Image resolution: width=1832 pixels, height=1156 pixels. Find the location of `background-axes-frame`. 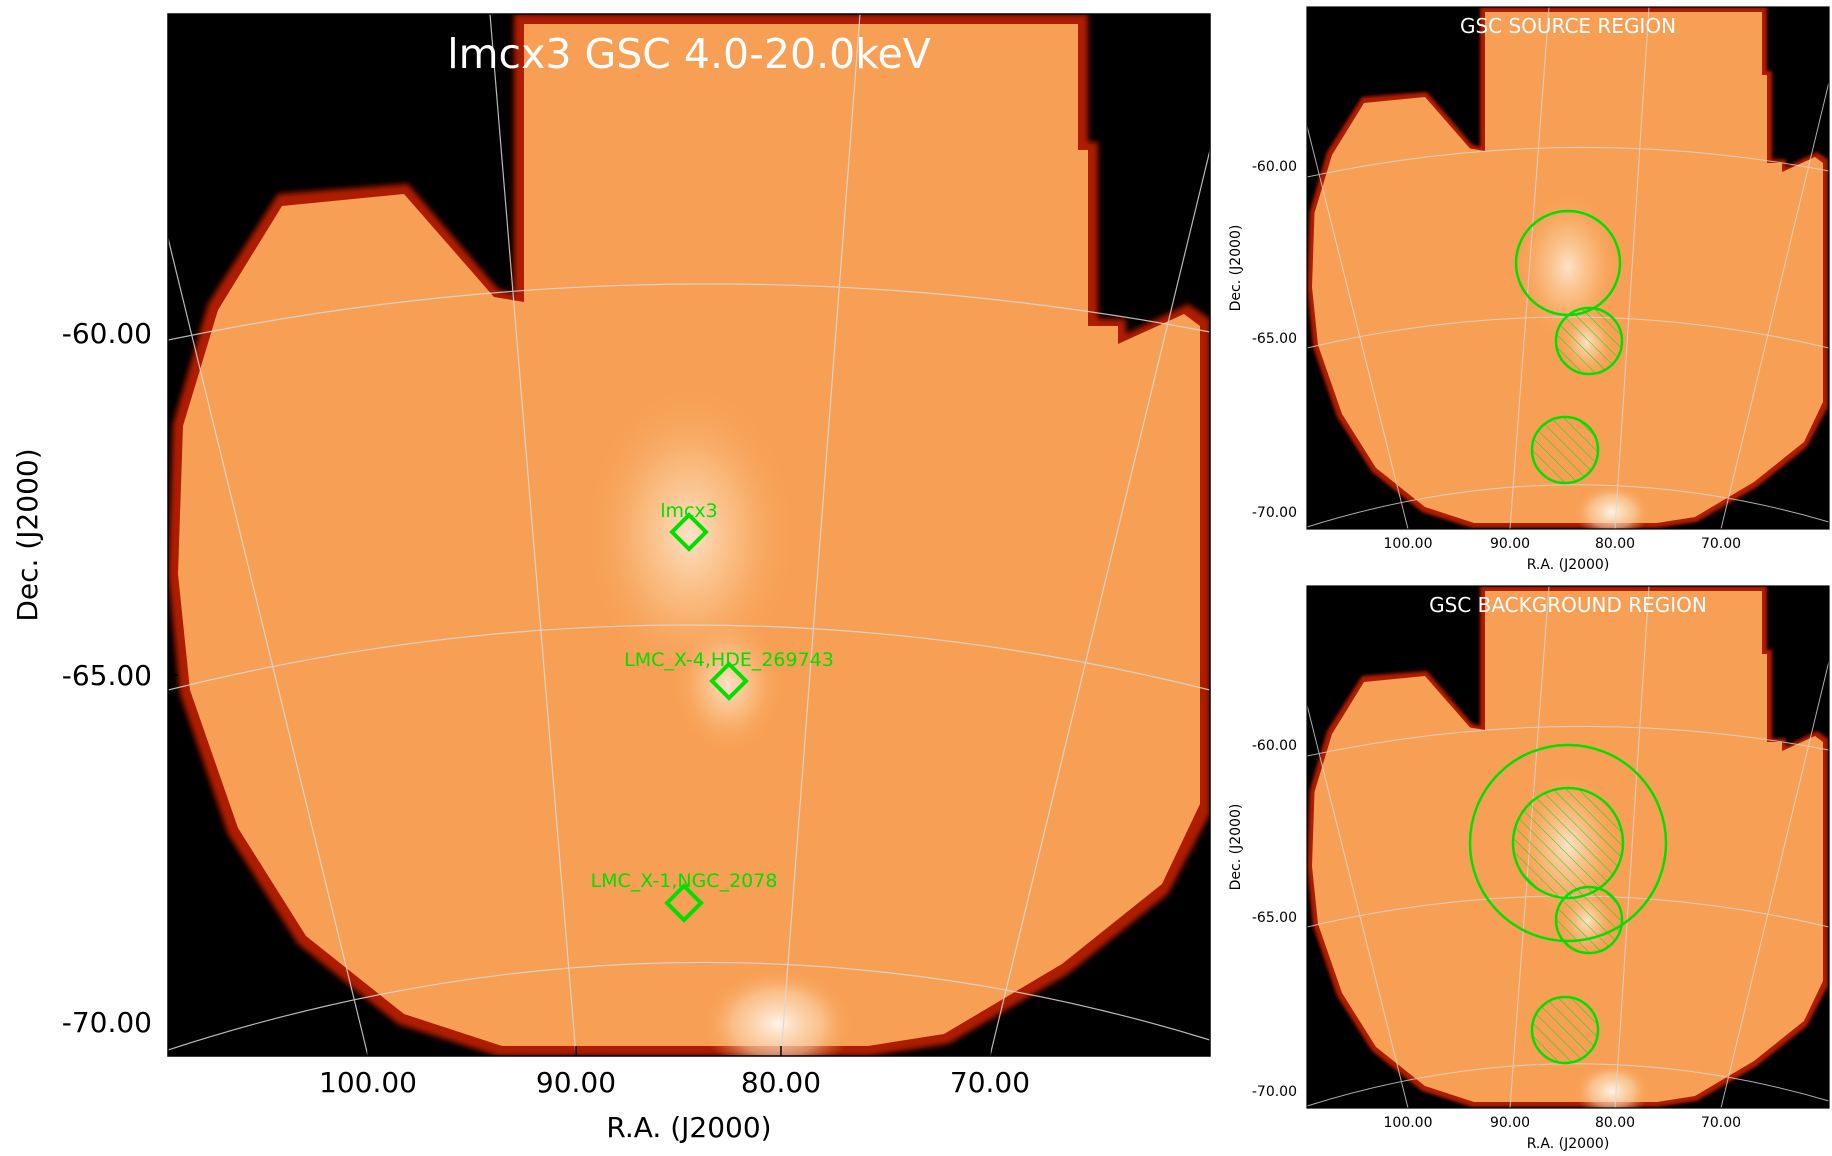

background-axes-frame is located at coordinates (1568, 847).